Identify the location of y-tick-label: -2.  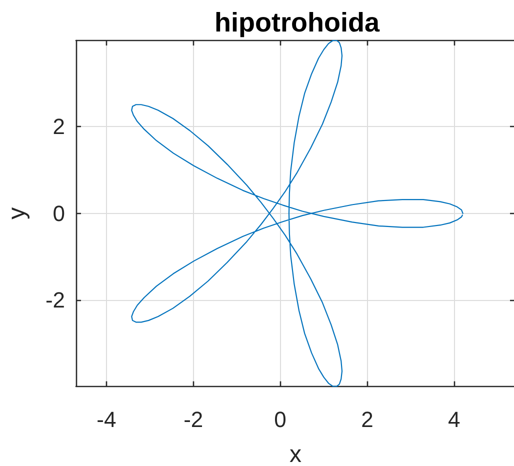
(55, 300).